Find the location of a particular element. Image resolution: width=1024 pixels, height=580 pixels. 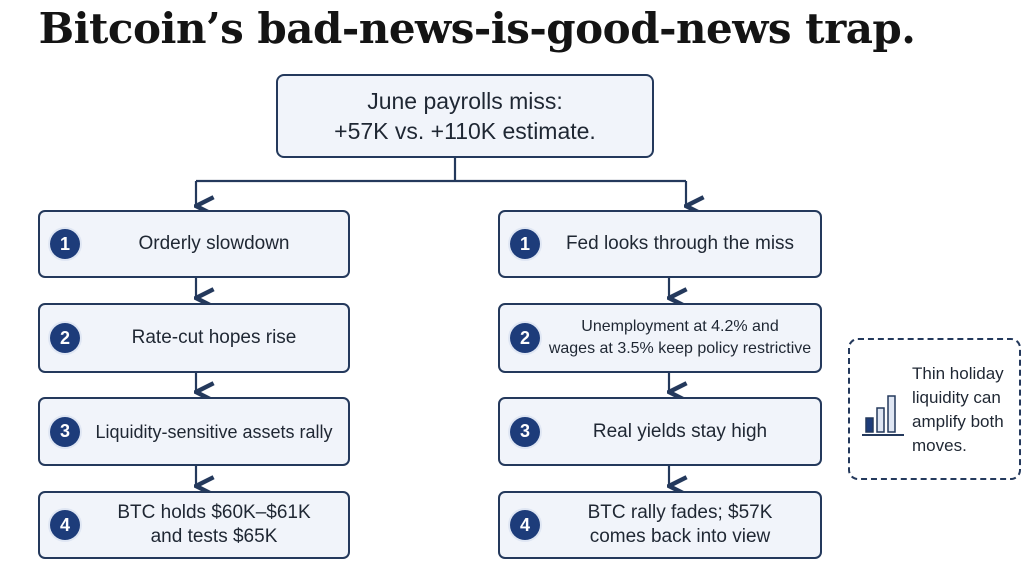

diagram-title: Bitcoin’s bad-news-is-good-news trap. is located at coordinates (477, 28).